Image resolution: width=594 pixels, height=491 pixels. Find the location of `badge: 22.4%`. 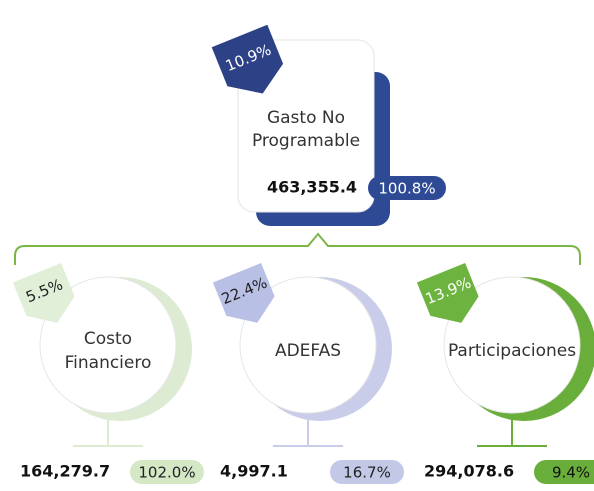

badge: 22.4% is located at coordinates (243, 293).